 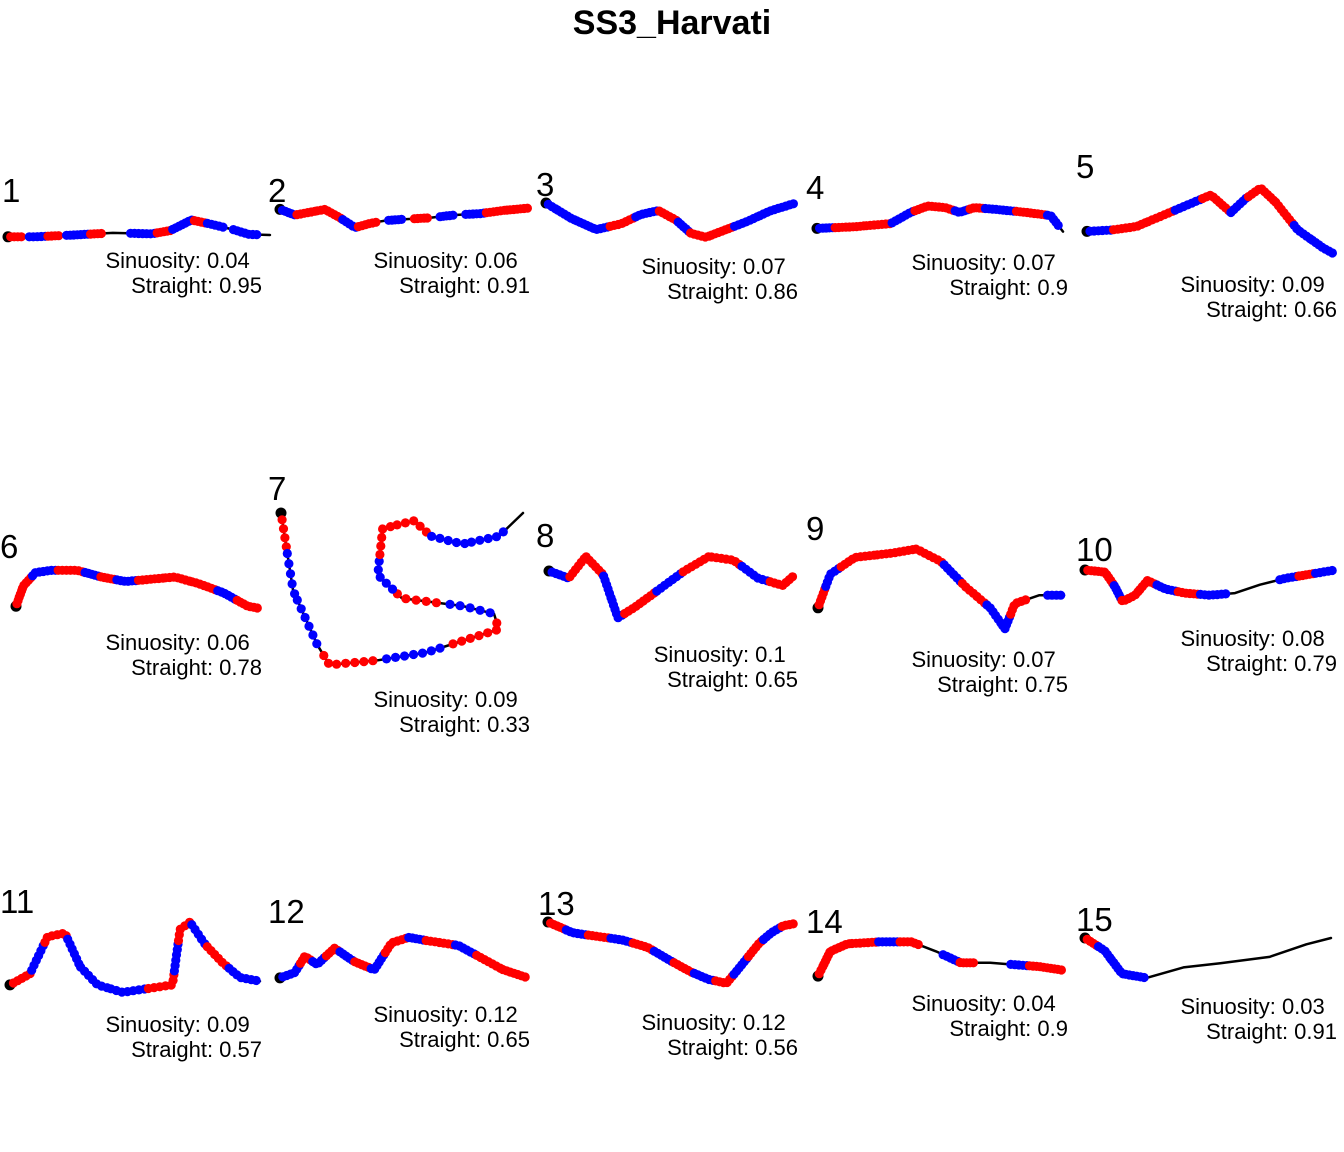 What do you see at coordinates (667, 235) in the screenshot?
I see `panel-3: 3 Sinuosity: 0.07 Straight: 0.86` at bounding box center [667, 235].